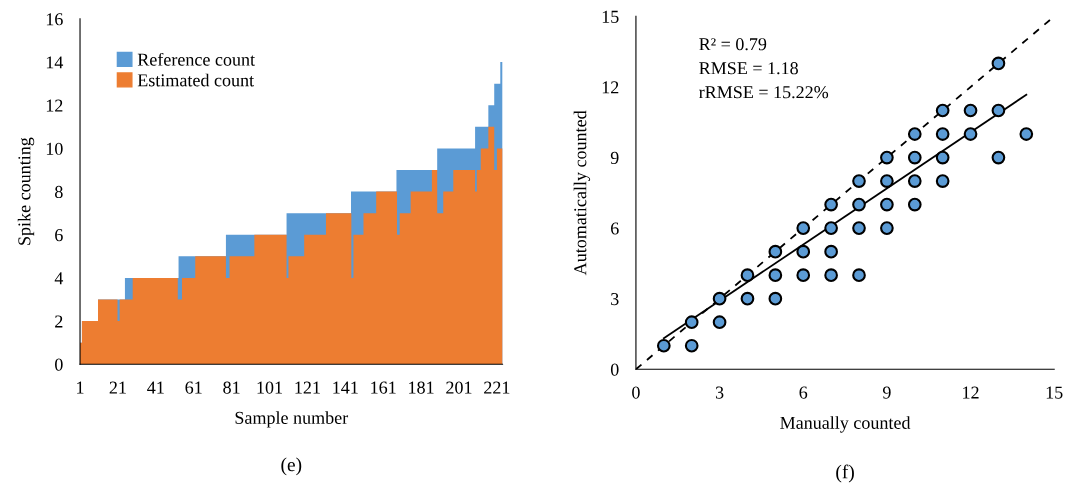 This screenshot has width=1067, height=497. I want to click on x-tick-label: 6, so click(803, 392).